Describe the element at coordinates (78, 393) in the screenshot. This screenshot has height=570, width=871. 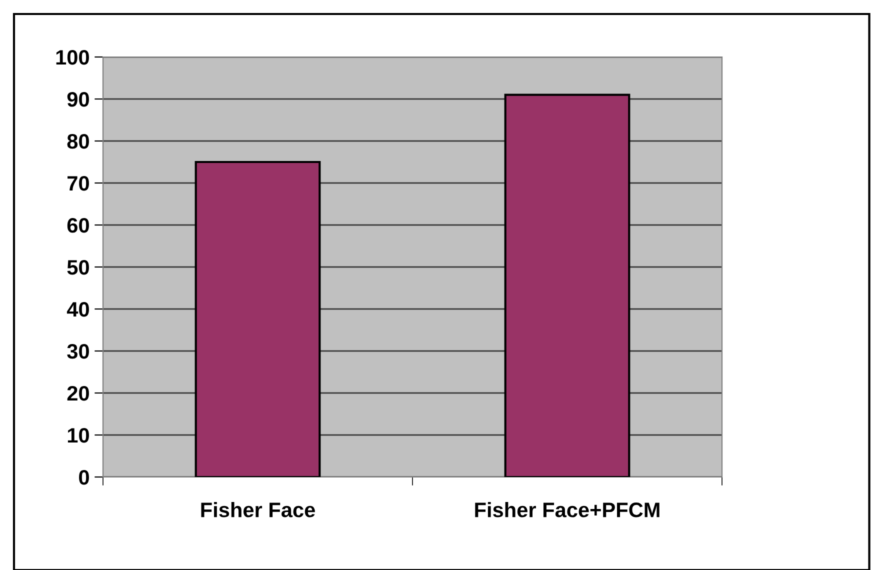
I see `y-tick-label: 20` at that location.